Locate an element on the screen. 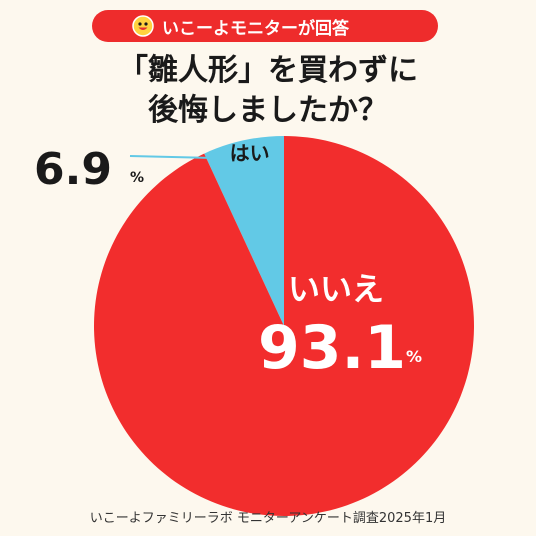 Image resolution: width=536 pixels, height=536 pixels. footer-source: いこーよファミリーラボ モニターアンケート調査2025年1月 is located at coordinates (268, 518).